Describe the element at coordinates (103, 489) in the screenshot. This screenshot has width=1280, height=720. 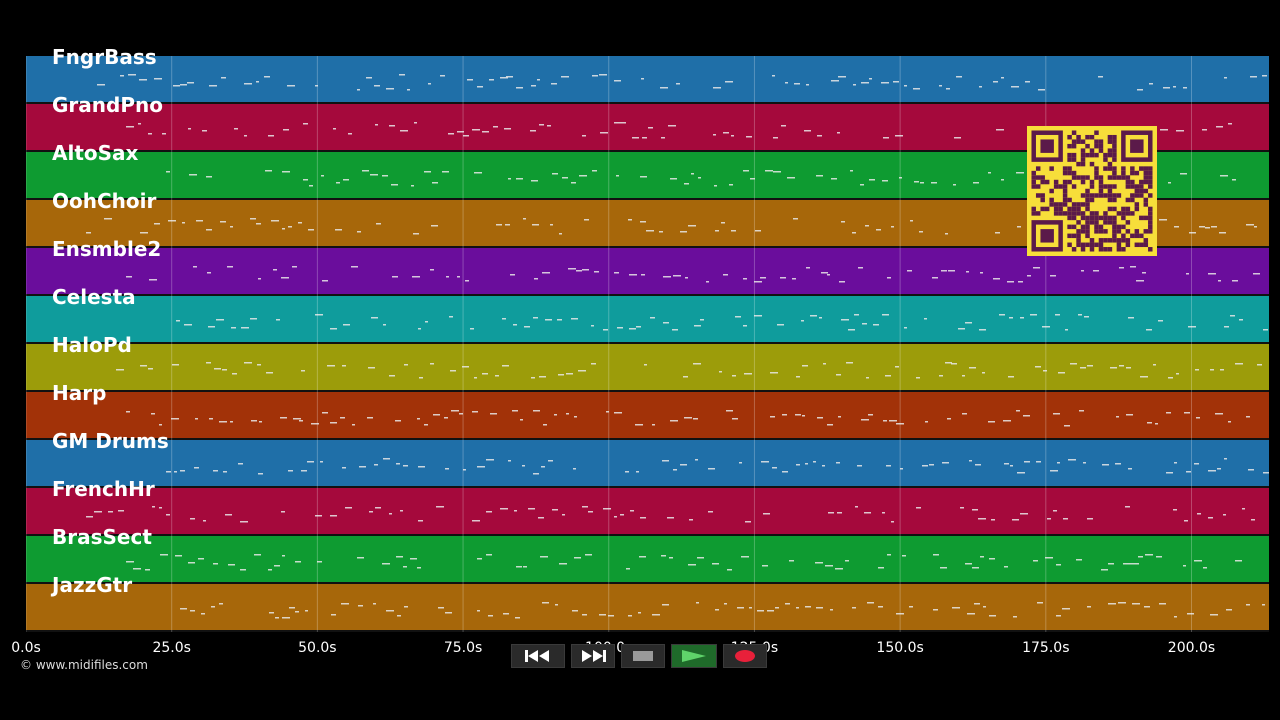
I see `track-name: FrenchHr` at that location.